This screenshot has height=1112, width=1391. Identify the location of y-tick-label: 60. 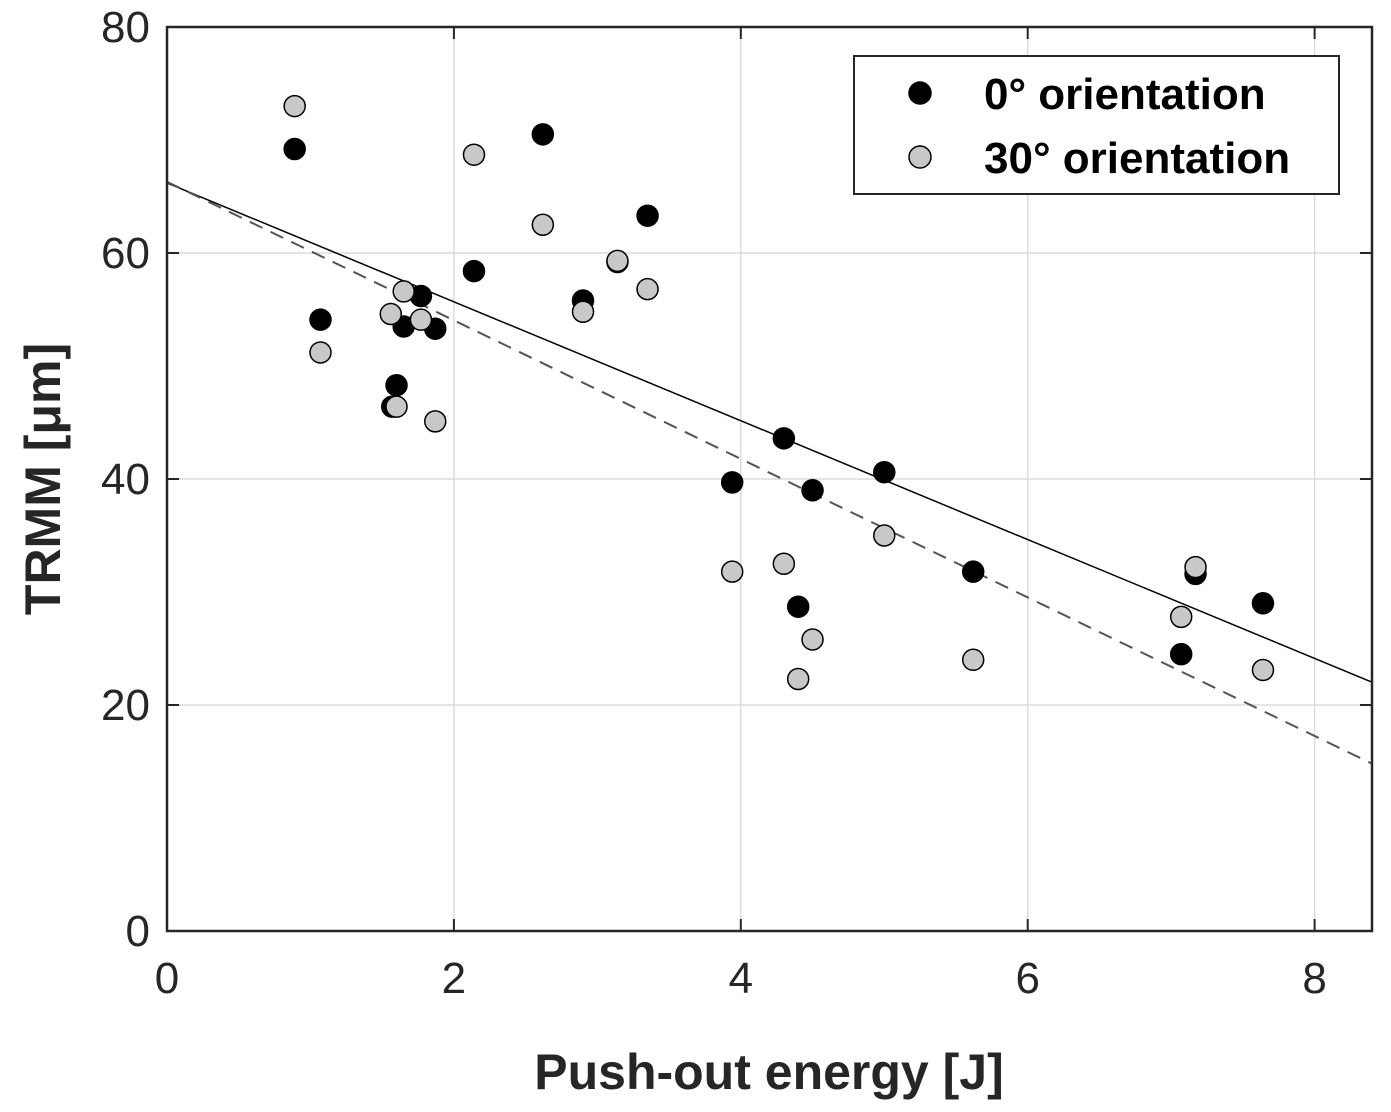
(125, 253).